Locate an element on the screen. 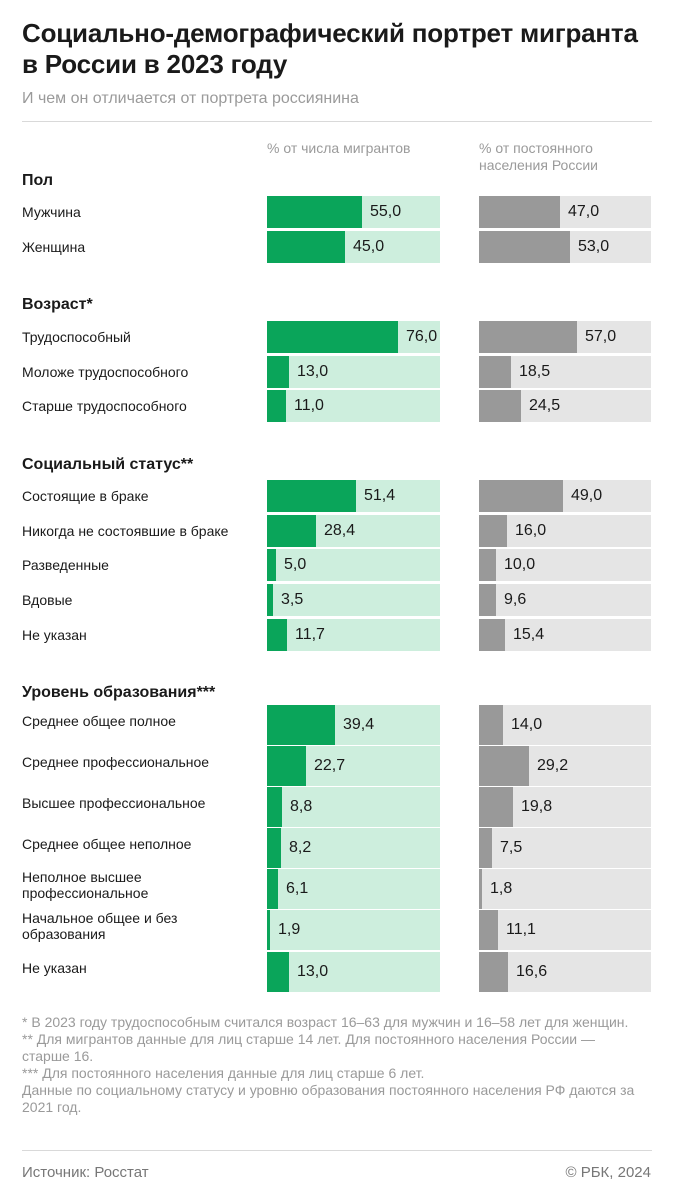  population-bar-track: 24,5 is located at coordinates (565, 406).